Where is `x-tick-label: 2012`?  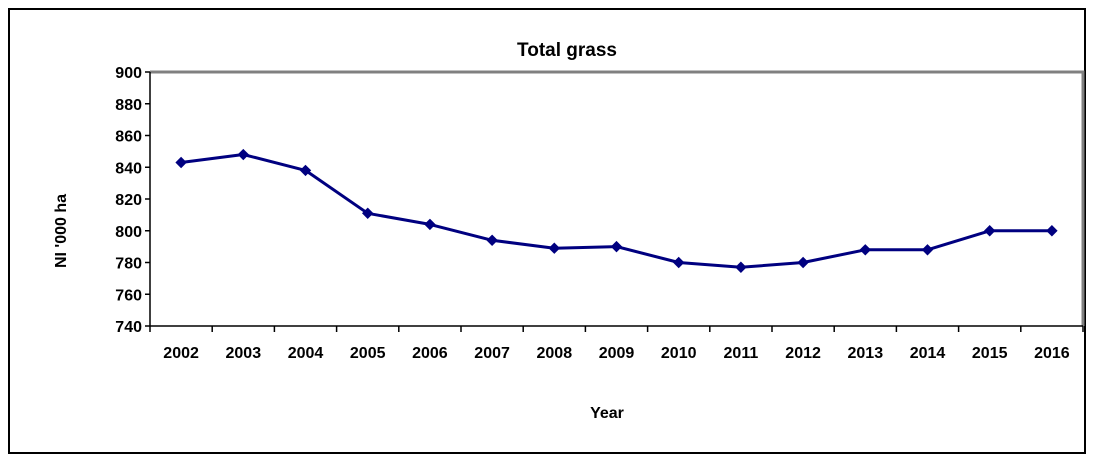
x-tick-label: 2012 is located at coordinates (803, 353).